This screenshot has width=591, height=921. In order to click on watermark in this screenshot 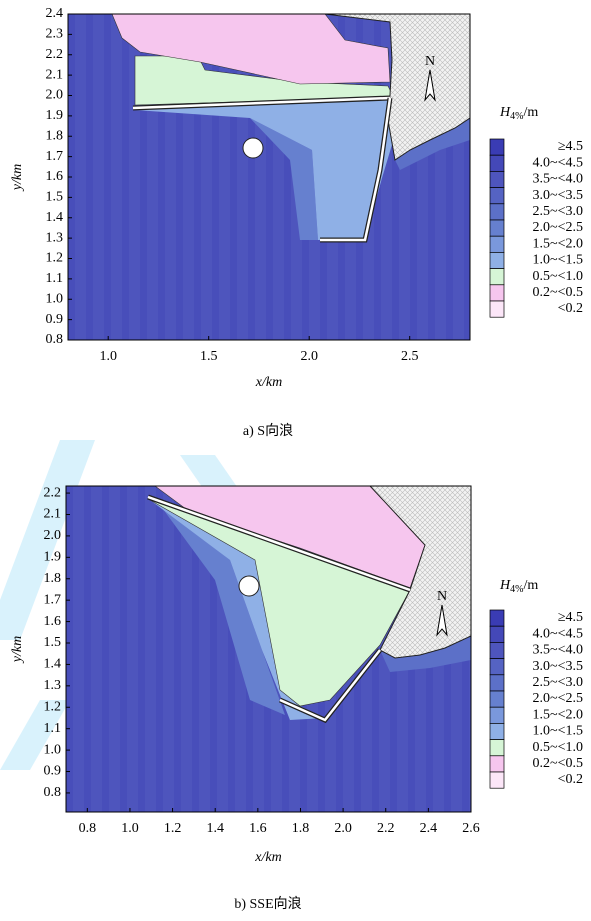, I will do `click(35, 735)`.